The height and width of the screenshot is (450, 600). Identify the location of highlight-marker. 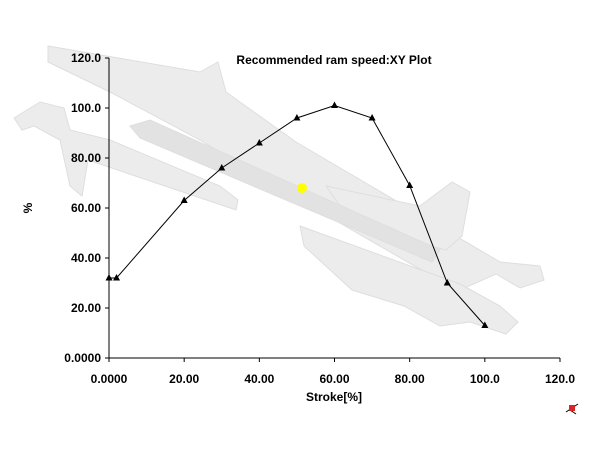
(302, 188).